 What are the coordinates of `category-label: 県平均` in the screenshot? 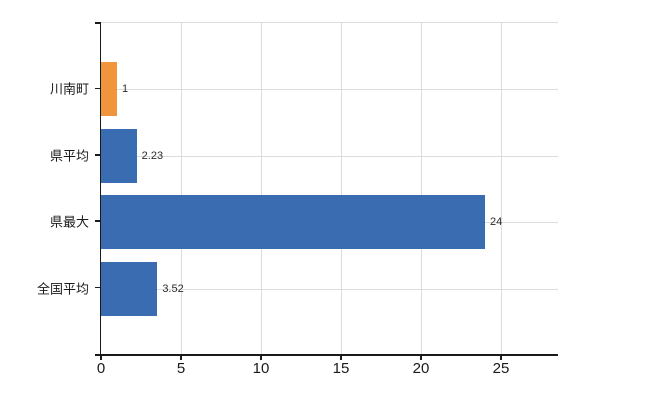 It's located at (69, 156).